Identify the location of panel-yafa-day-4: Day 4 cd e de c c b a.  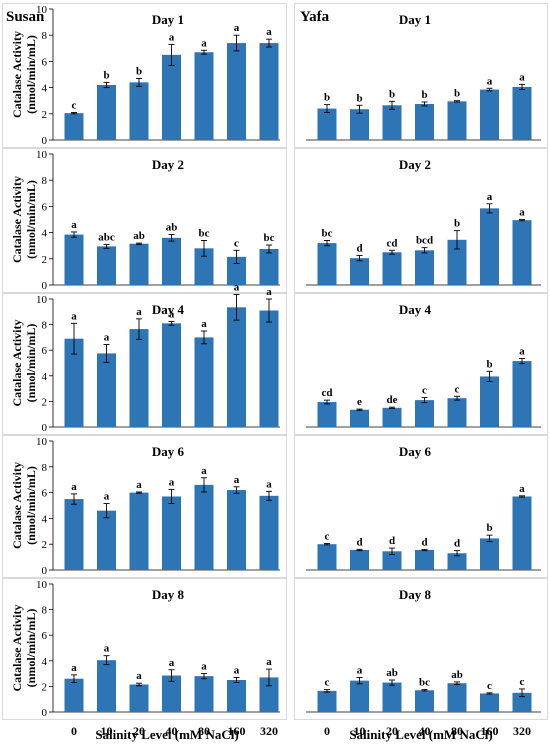
(421, 364).